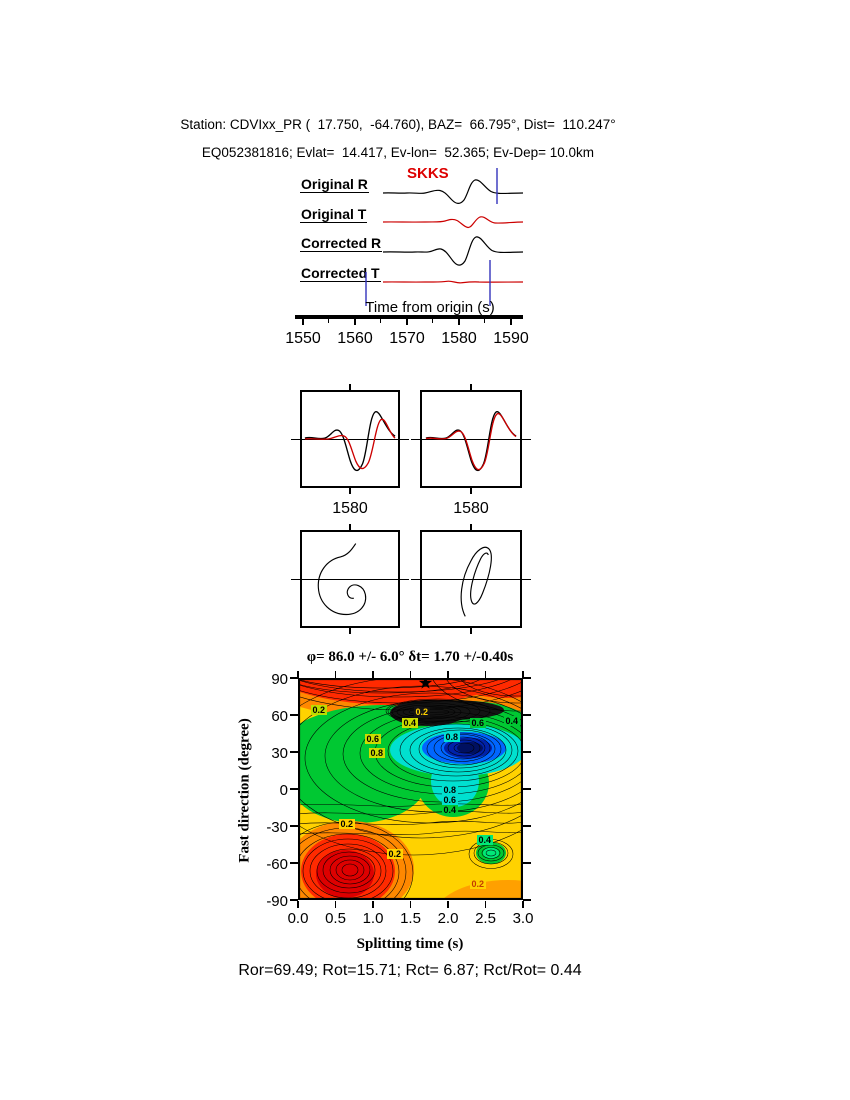 This screenshot has width=850, height=1100. I want to click on contour-lines, so click(410, 789).